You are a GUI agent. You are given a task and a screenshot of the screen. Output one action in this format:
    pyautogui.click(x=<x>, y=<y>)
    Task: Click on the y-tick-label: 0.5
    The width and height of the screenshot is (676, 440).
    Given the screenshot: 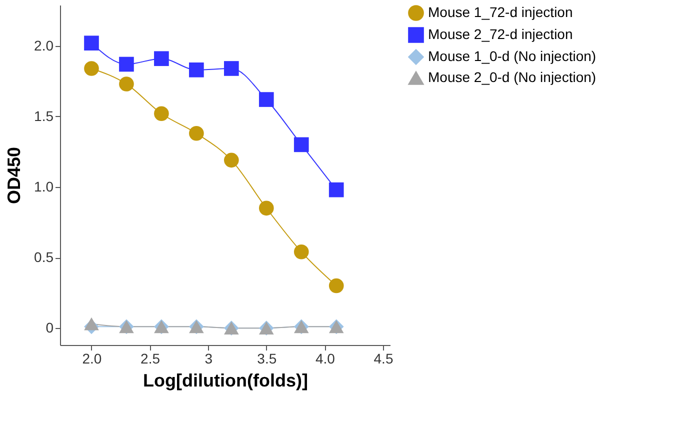 What is the action you would take?
    pyautogui.click(x=44, y=257)
    